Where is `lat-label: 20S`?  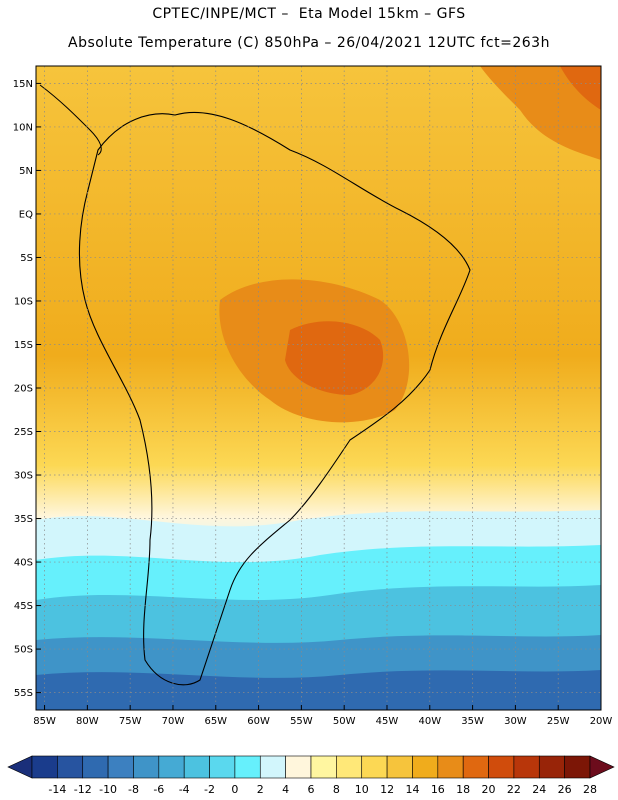
lat-label: 20S is located at coordinates (23, 389).